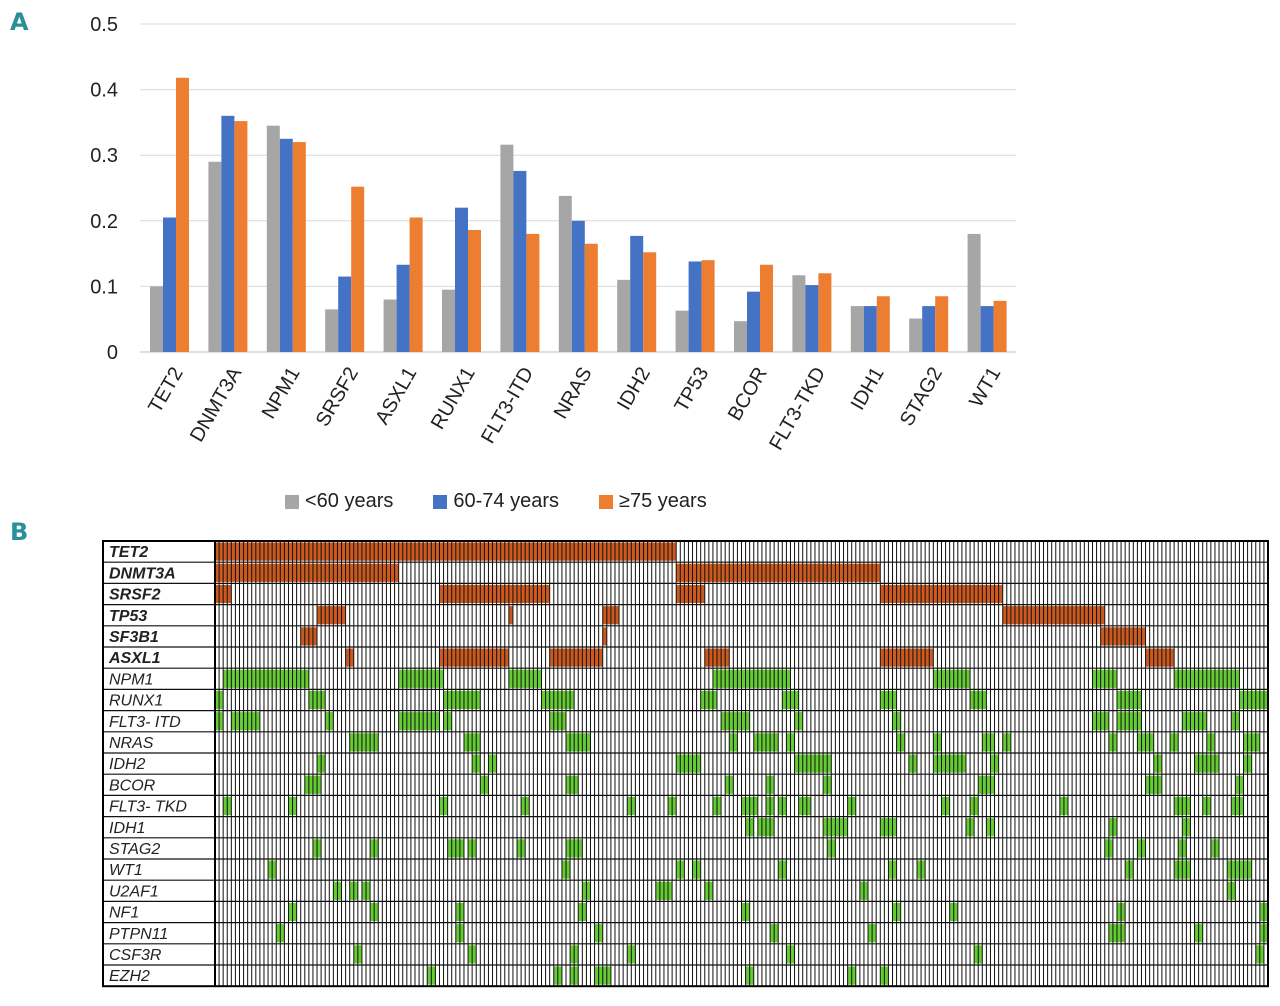  What do you see at coordinates (663, 501) in the screenshot?
I see `legend-label-ge75: ≥75 years` at bounding box center [663, 501].